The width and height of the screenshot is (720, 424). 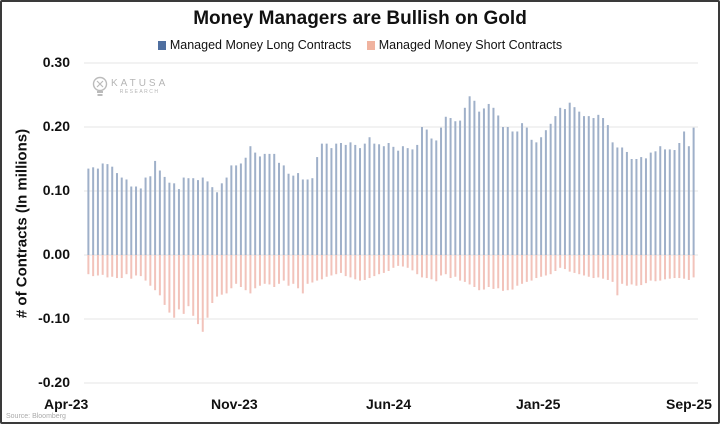 What do you see at coordinates (161, 45) in the screenshot?
I see `legend-swatch-long` at bounding box center [161, 45].